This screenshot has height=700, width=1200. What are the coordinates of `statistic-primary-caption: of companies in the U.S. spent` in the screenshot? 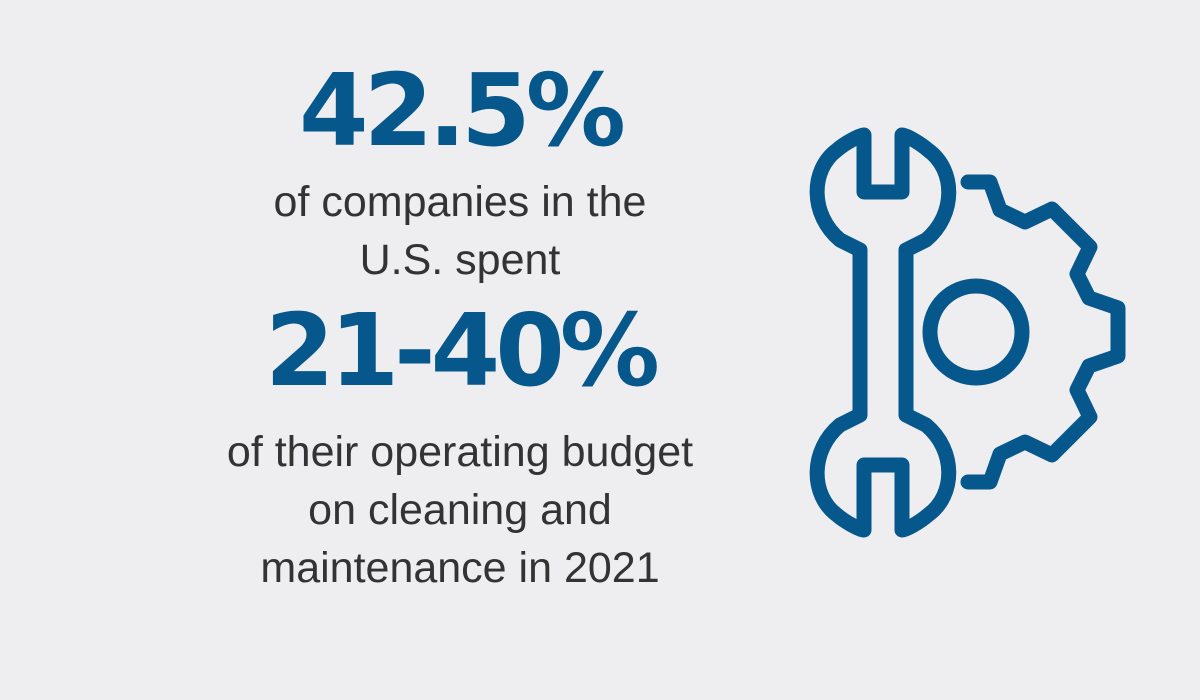 It's located at (460, 231).